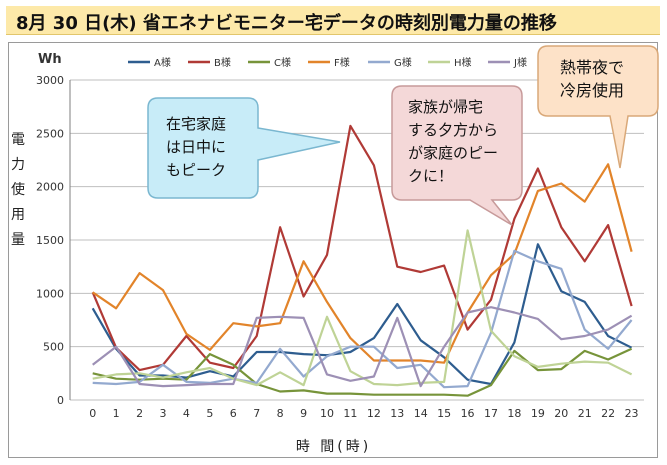  Describe the element at coordinates (280, 413) in the screenshot. I see `x-tick-label: 8` at that location.